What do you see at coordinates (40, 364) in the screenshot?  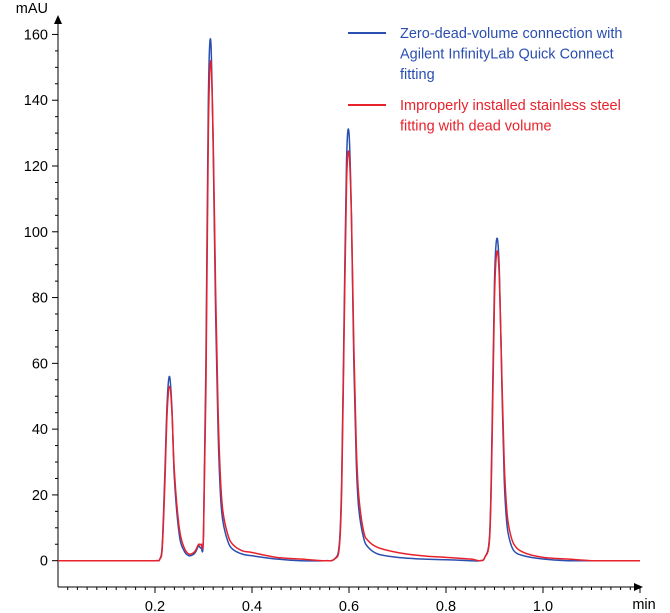 I see `y-tick-label: 60` at bounding box center [40, 364].